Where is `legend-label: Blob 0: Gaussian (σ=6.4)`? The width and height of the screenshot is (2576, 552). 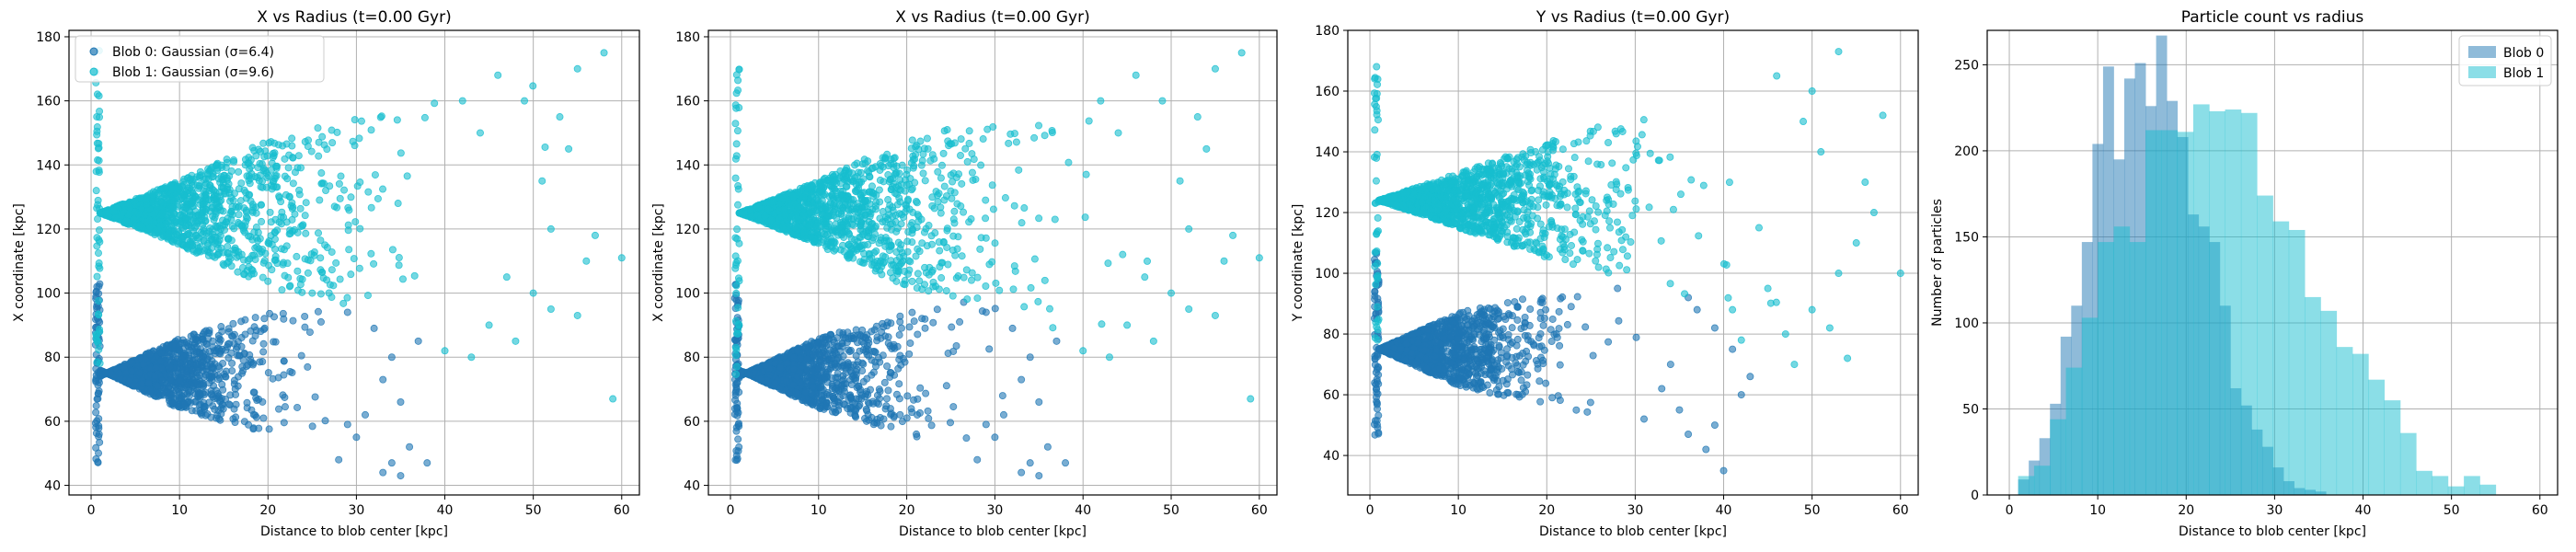 legend-label: Blob 0: Gaussian (σ=6.4) is located at coordinates (193, 52).